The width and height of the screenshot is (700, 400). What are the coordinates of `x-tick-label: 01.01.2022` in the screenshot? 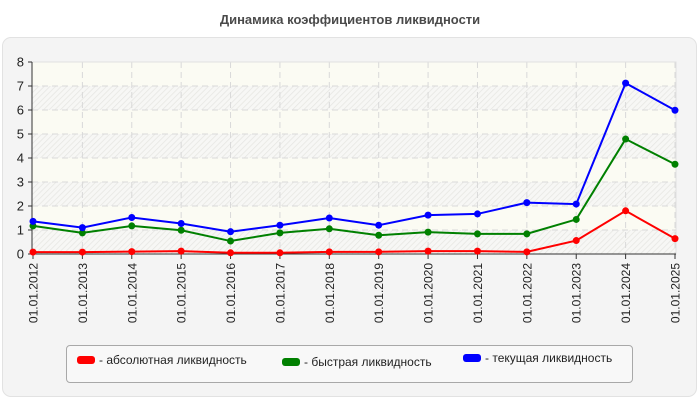 It's located at (527, 293).